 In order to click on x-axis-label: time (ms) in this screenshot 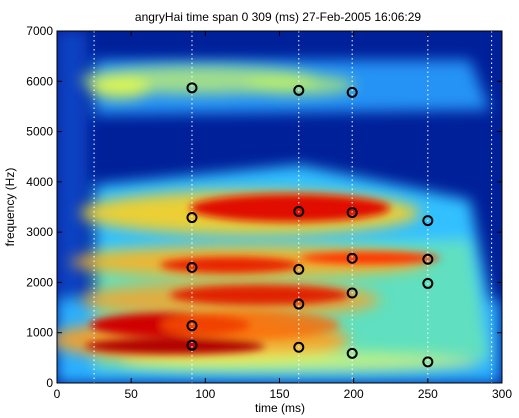, I will do `click(280, 408)`.